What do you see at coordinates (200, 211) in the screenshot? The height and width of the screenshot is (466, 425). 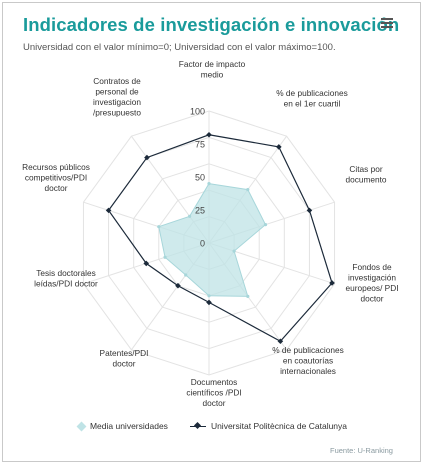 I see `radial-tick-25: 25` at bounding box center [200, 211].